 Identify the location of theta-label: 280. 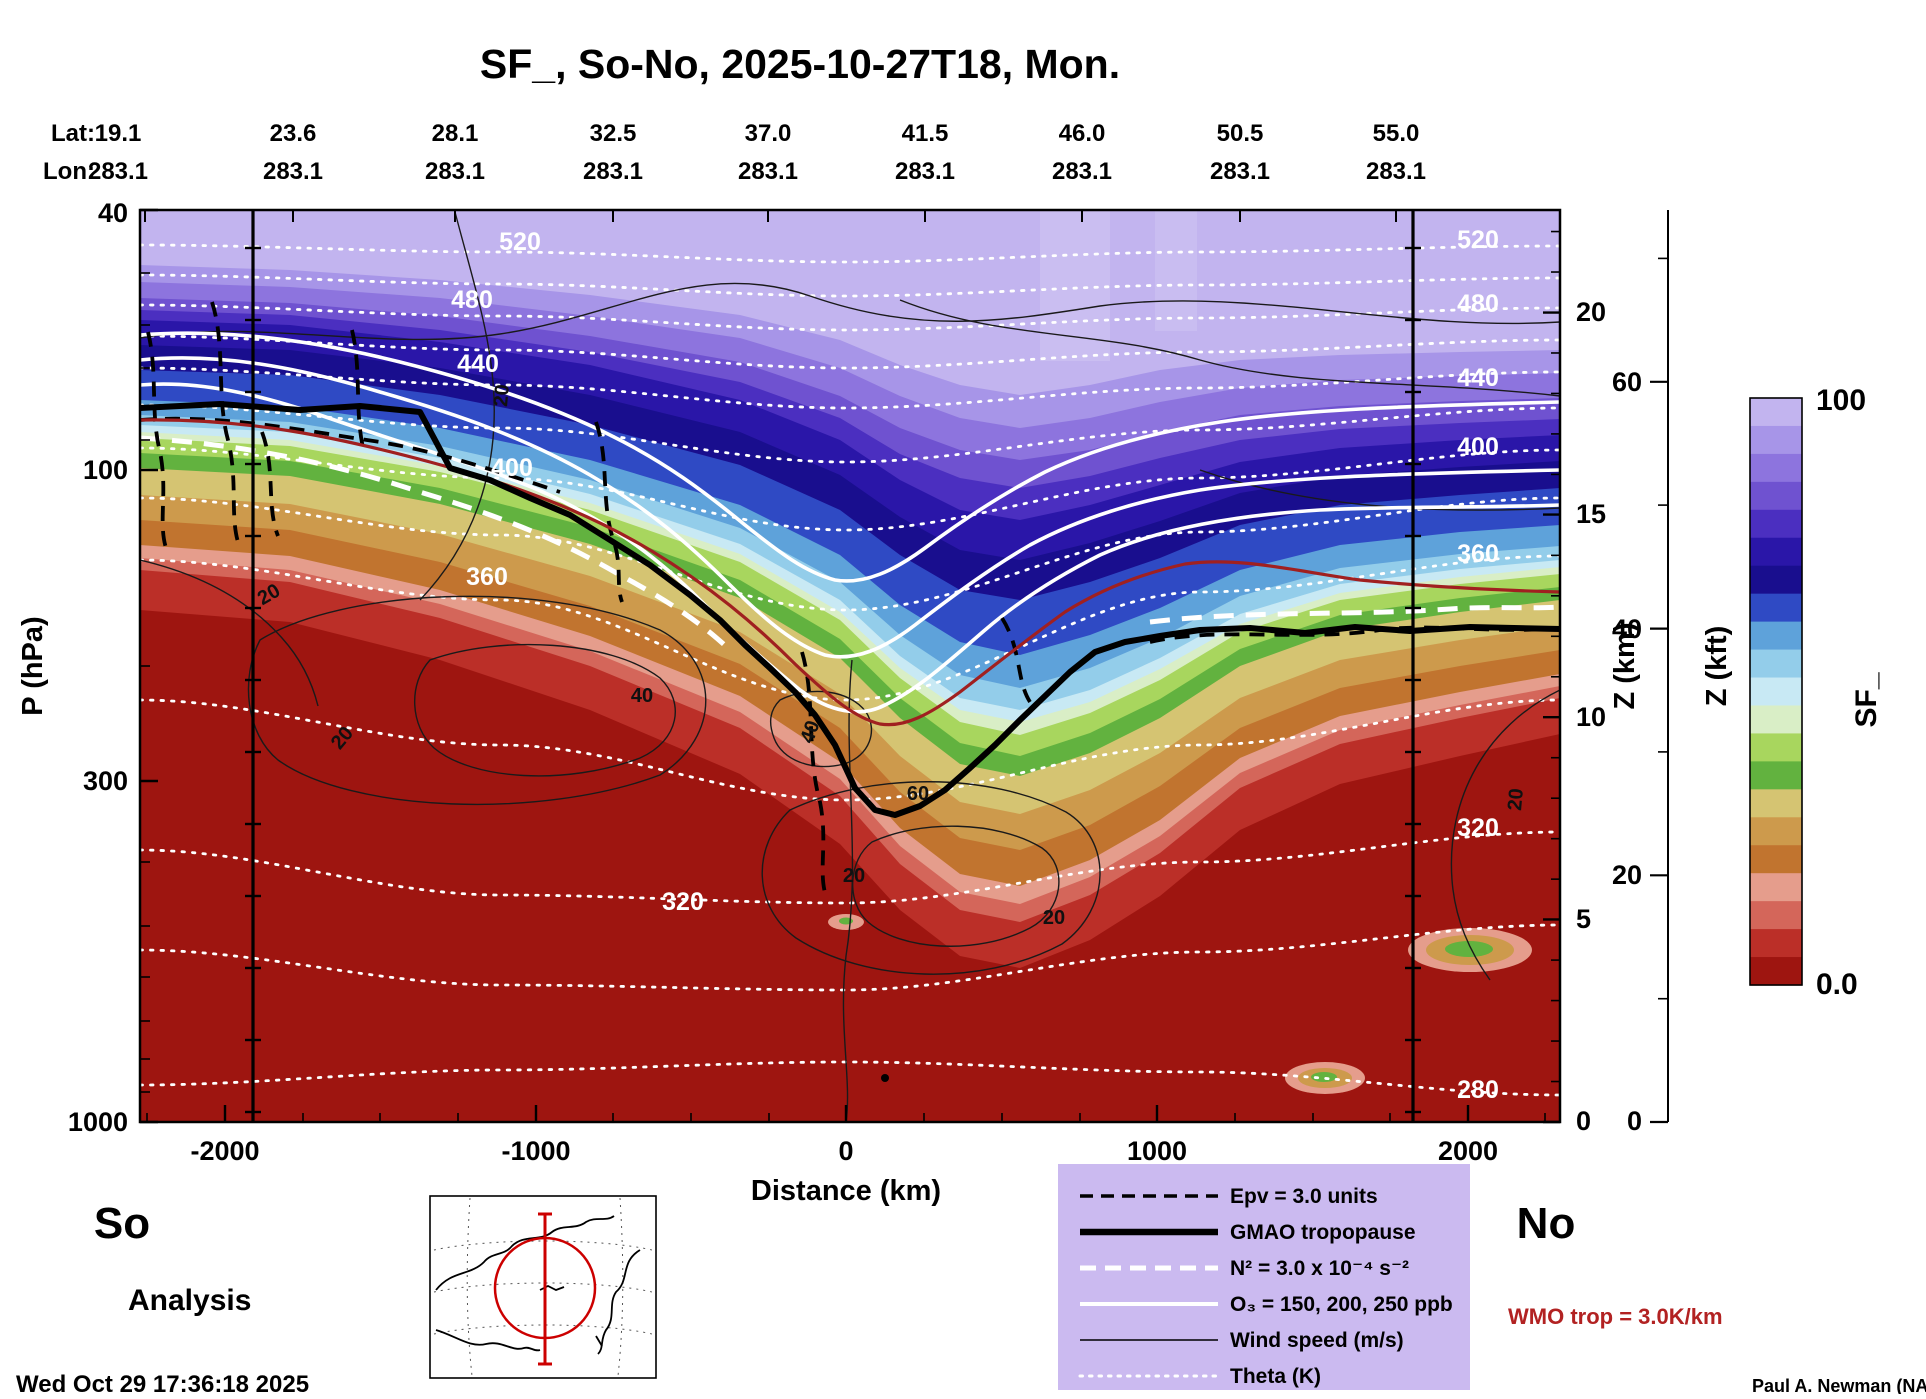
(1478, 1090).